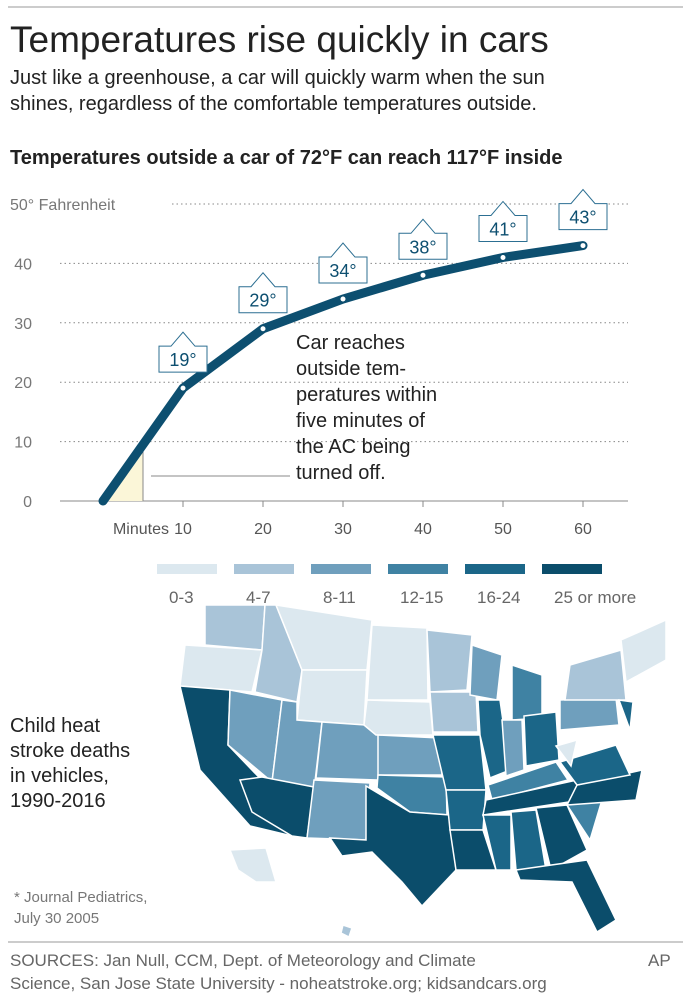 The width and height of the screenshot is (691, 1000). What do you see at coordinates (343, 529) in the screenshot?
I see `x-tick-label: 30` at bounding box center [343, 529].